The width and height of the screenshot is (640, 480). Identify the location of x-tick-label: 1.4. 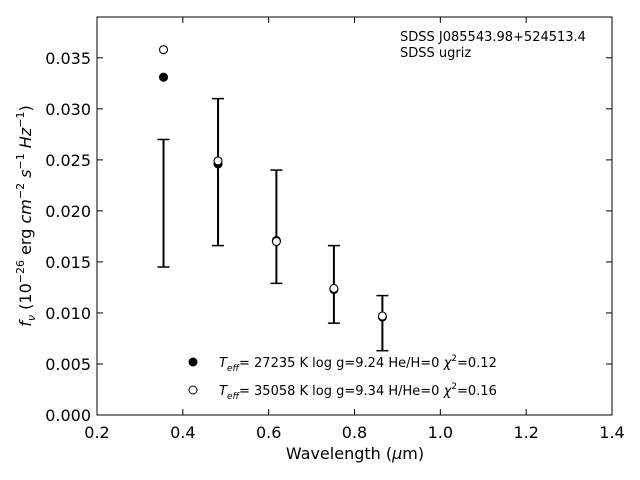
(611, 432).